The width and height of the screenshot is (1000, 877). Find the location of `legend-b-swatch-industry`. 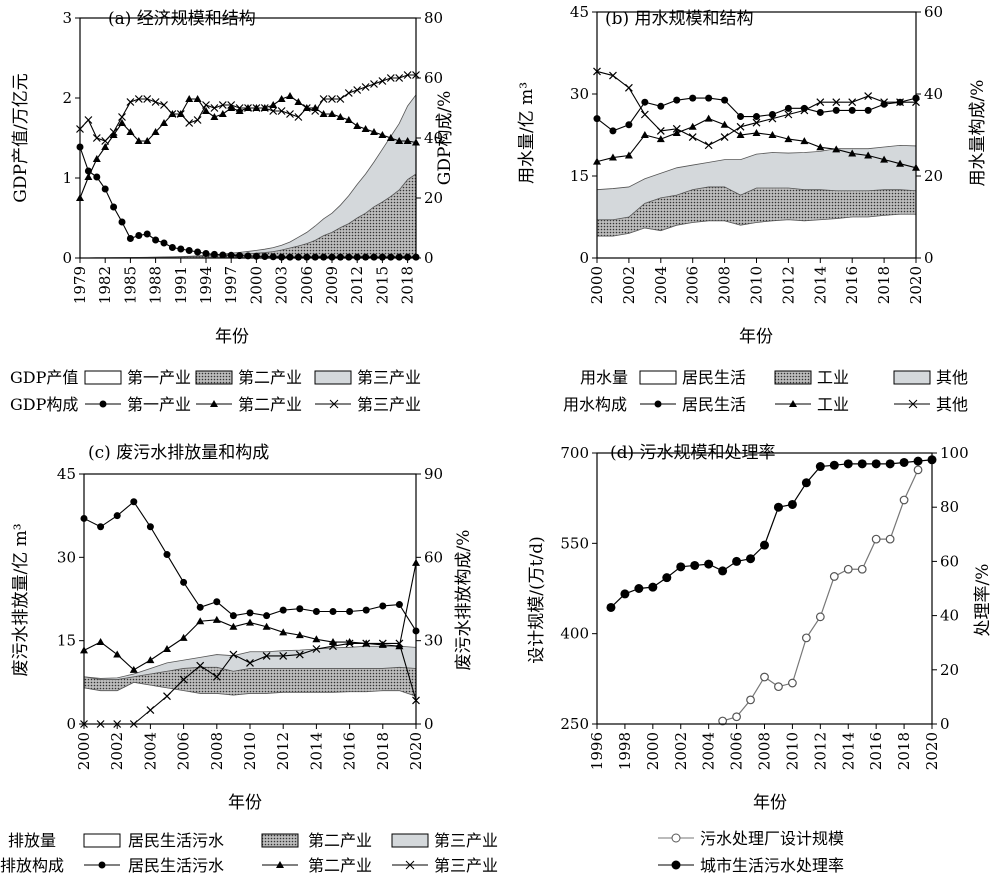

legend-b-swatch-industry is located at coordinates (793, 377).